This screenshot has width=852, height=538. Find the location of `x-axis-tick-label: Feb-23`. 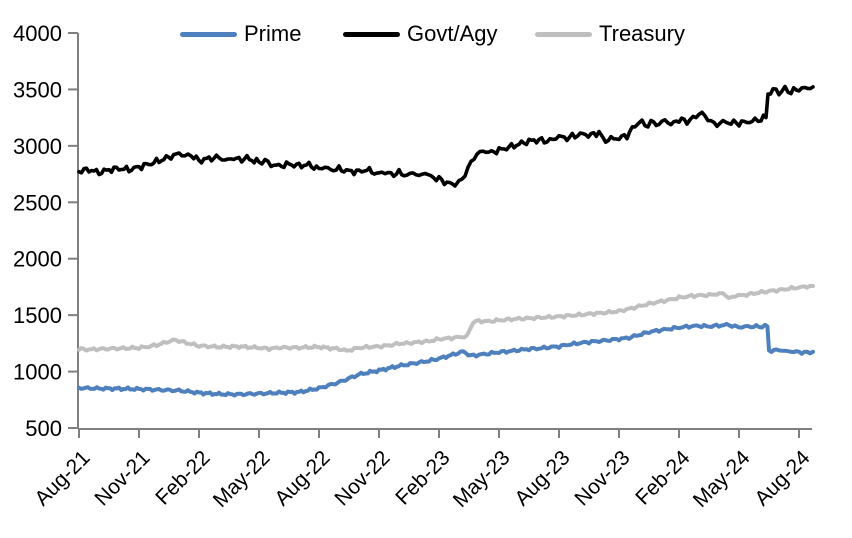

x-axis-tick-label: Feb-23 is located at coordinates (422, 477).